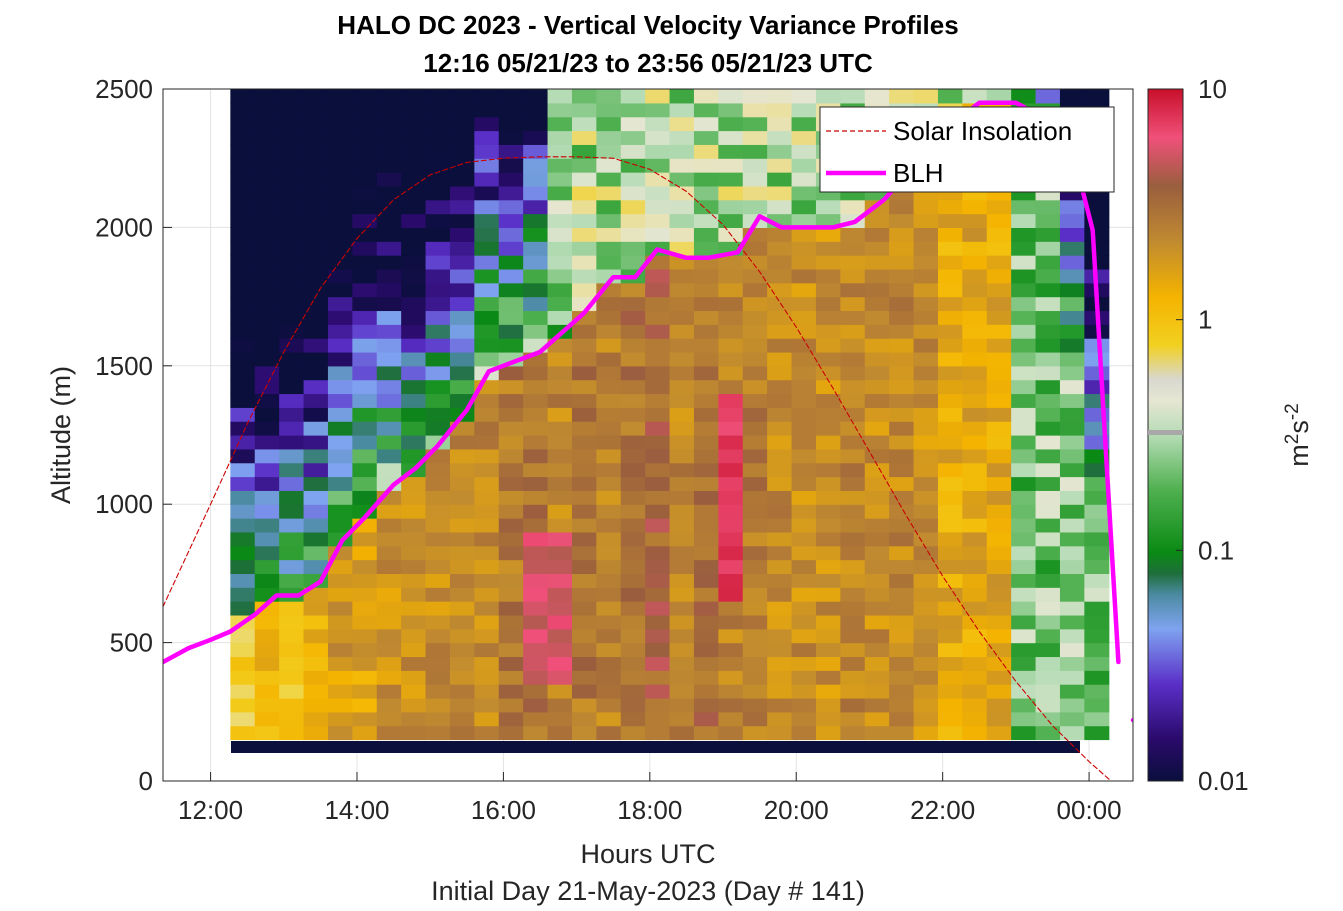  What do you see at coordinates (1292, 439) in the screenshot?
I see `colorbar-label-exp1: 2` at bounding box center [1292, 439].